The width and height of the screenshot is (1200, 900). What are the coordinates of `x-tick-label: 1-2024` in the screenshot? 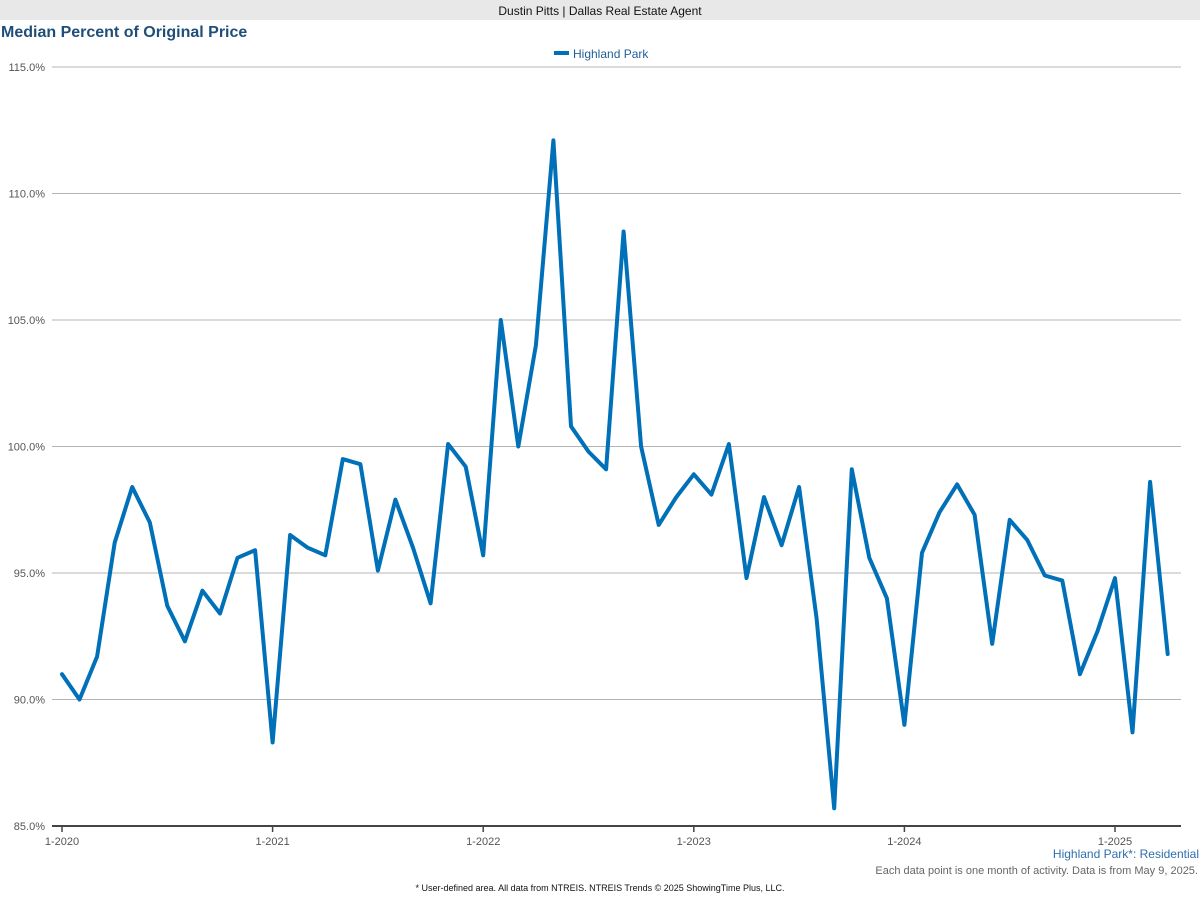 It's located at (904, 842).